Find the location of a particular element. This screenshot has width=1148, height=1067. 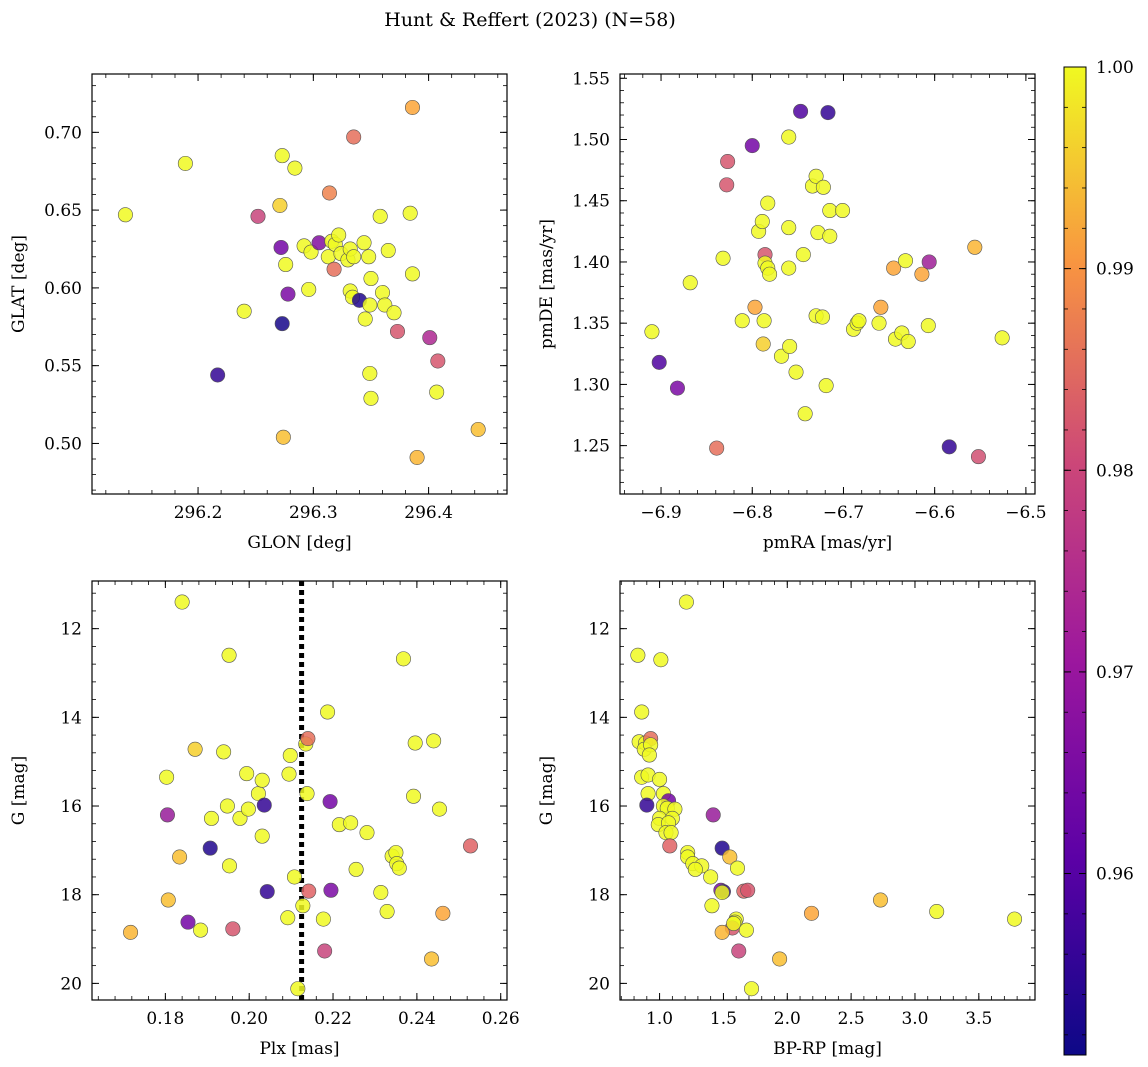

x-tick-label: 296.2 is located at coordinates (198, 513).